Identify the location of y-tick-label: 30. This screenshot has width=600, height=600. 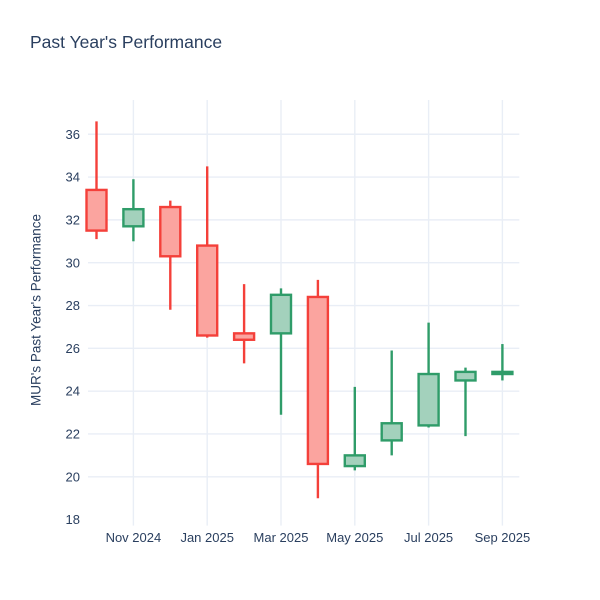
(73, 262).